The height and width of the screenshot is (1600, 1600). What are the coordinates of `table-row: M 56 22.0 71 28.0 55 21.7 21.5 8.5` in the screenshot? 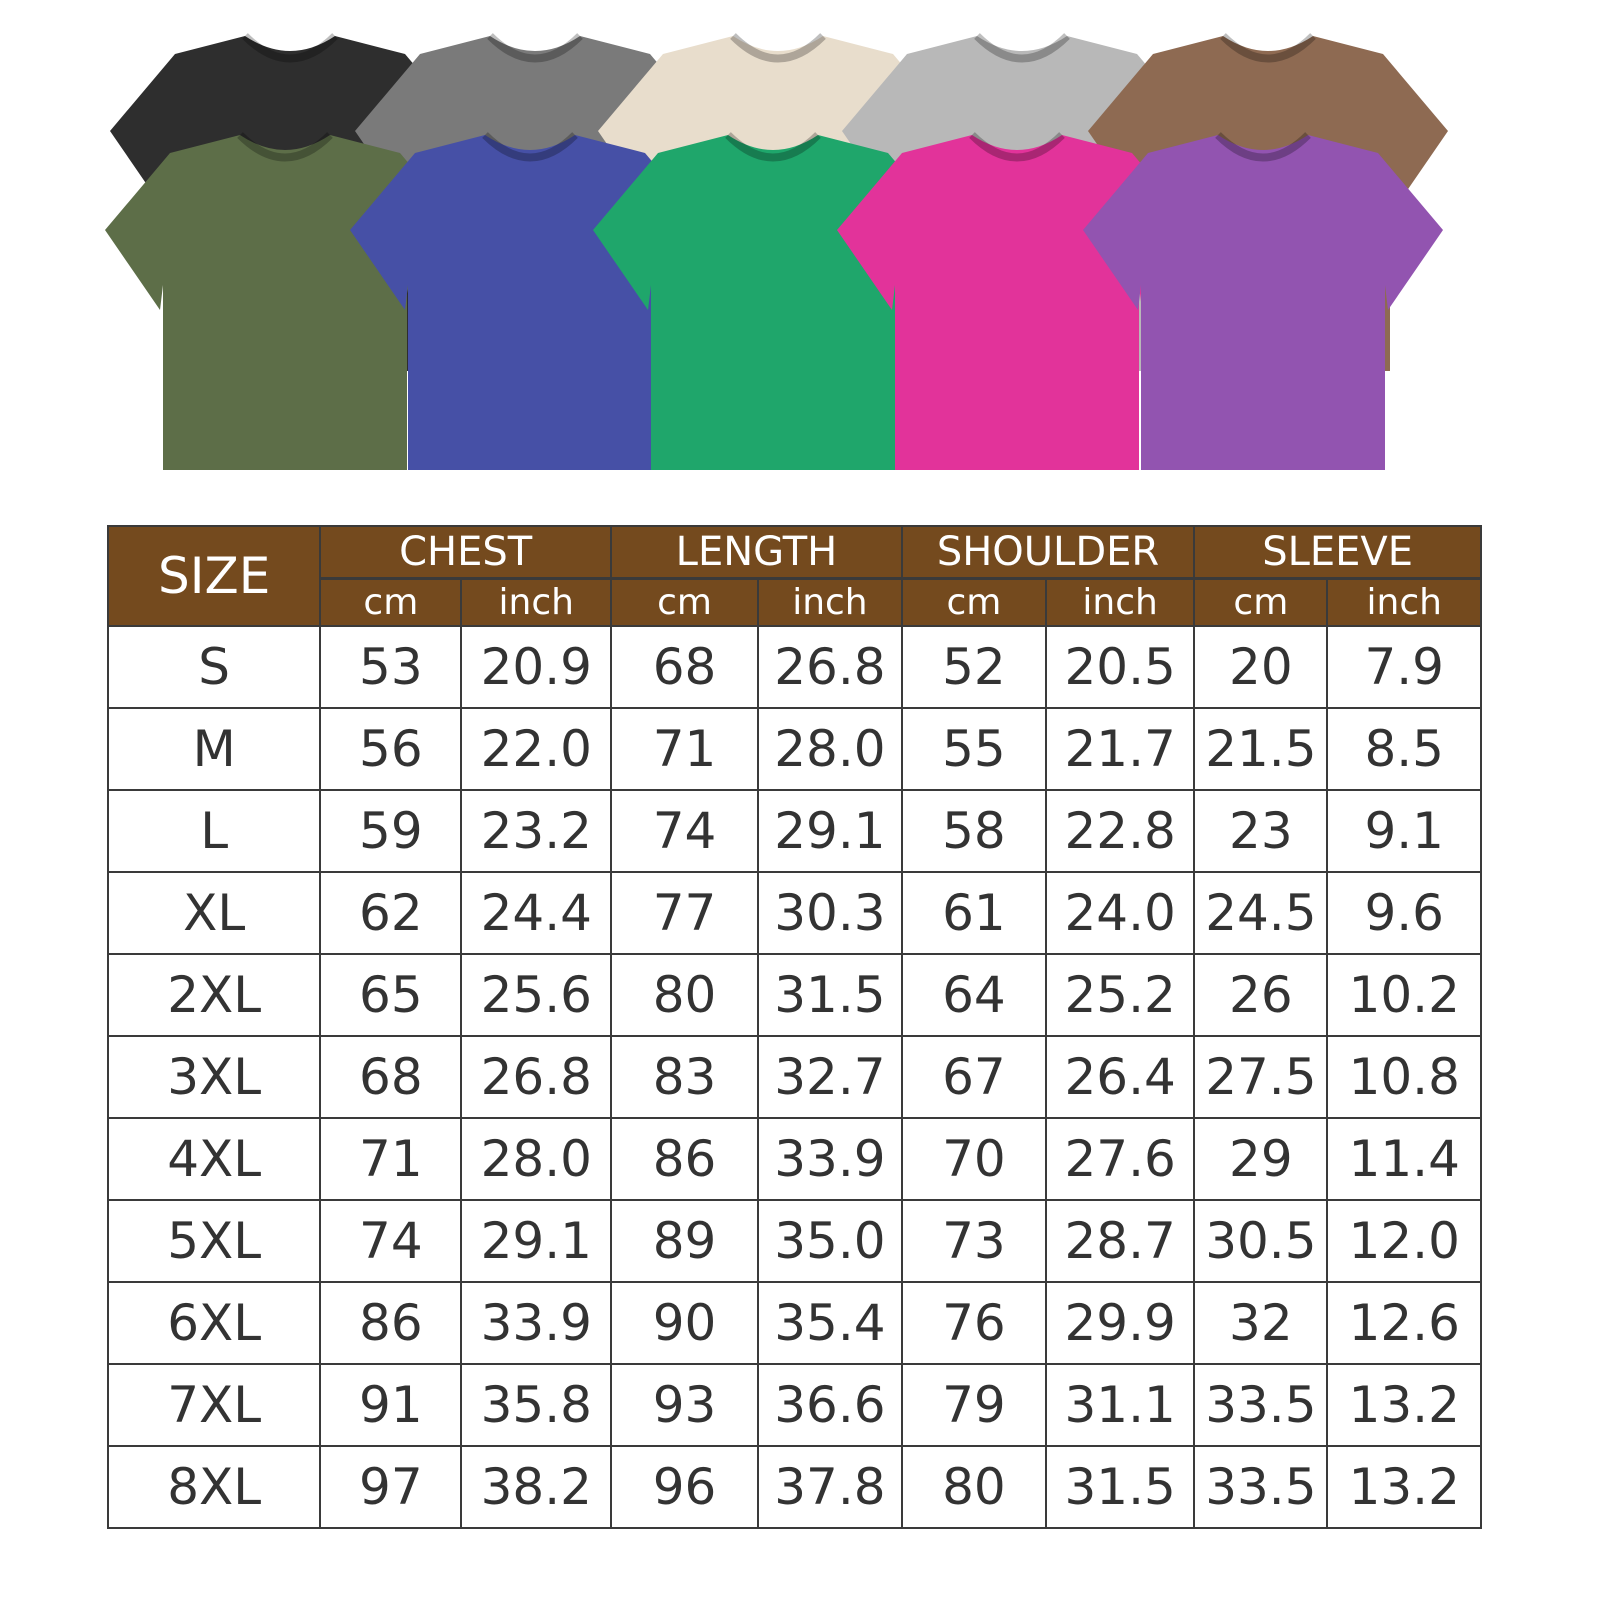 It's located at (794, 749).